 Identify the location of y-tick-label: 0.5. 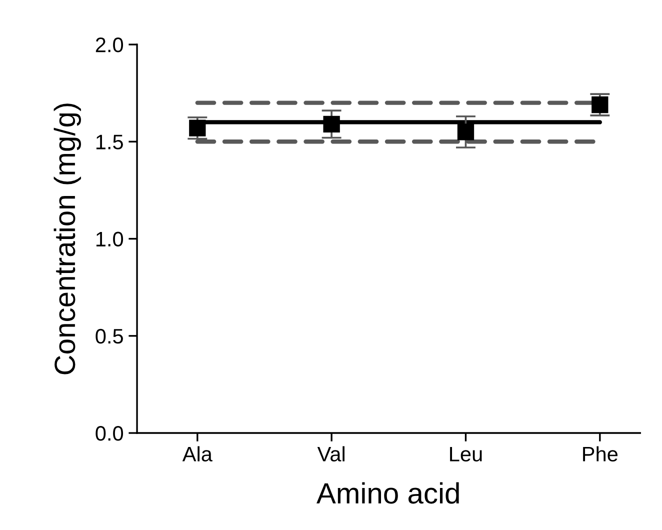
(109, 336).